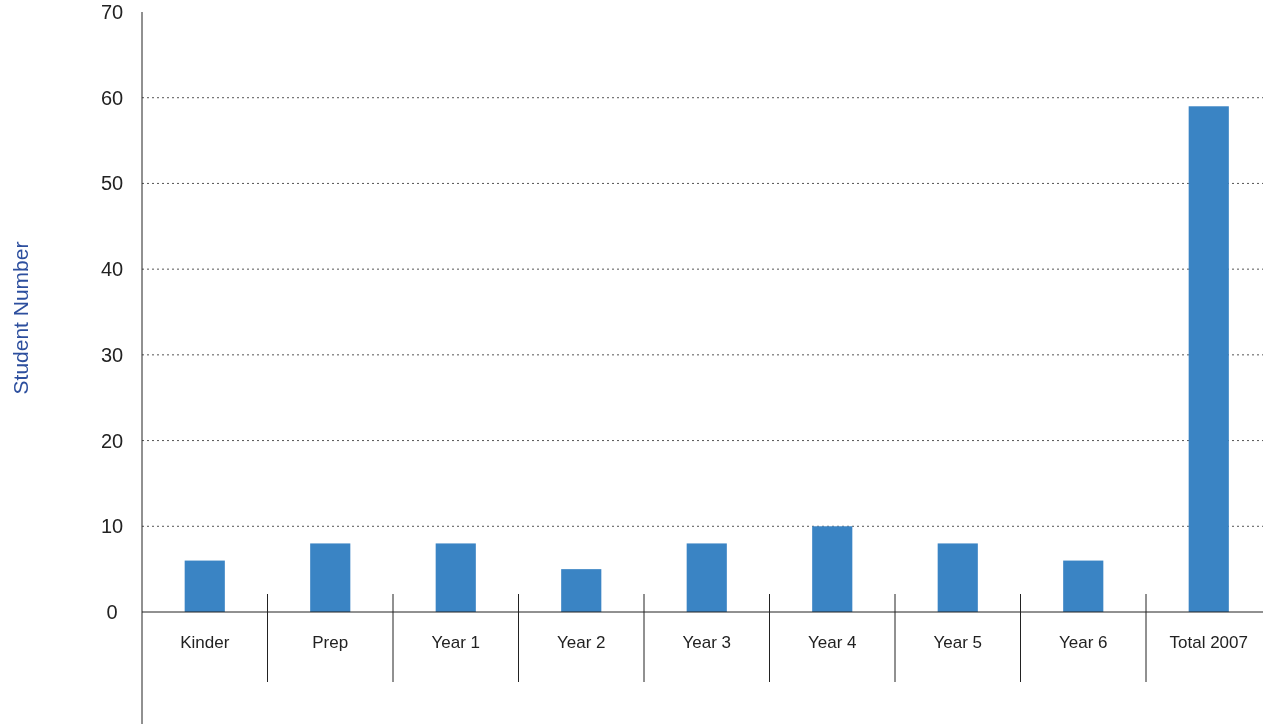 The image size is (1263, 724). Describe the element at coordinates (330, 642) in the screenshot. I see `x-tick-label: Prep` at that location.